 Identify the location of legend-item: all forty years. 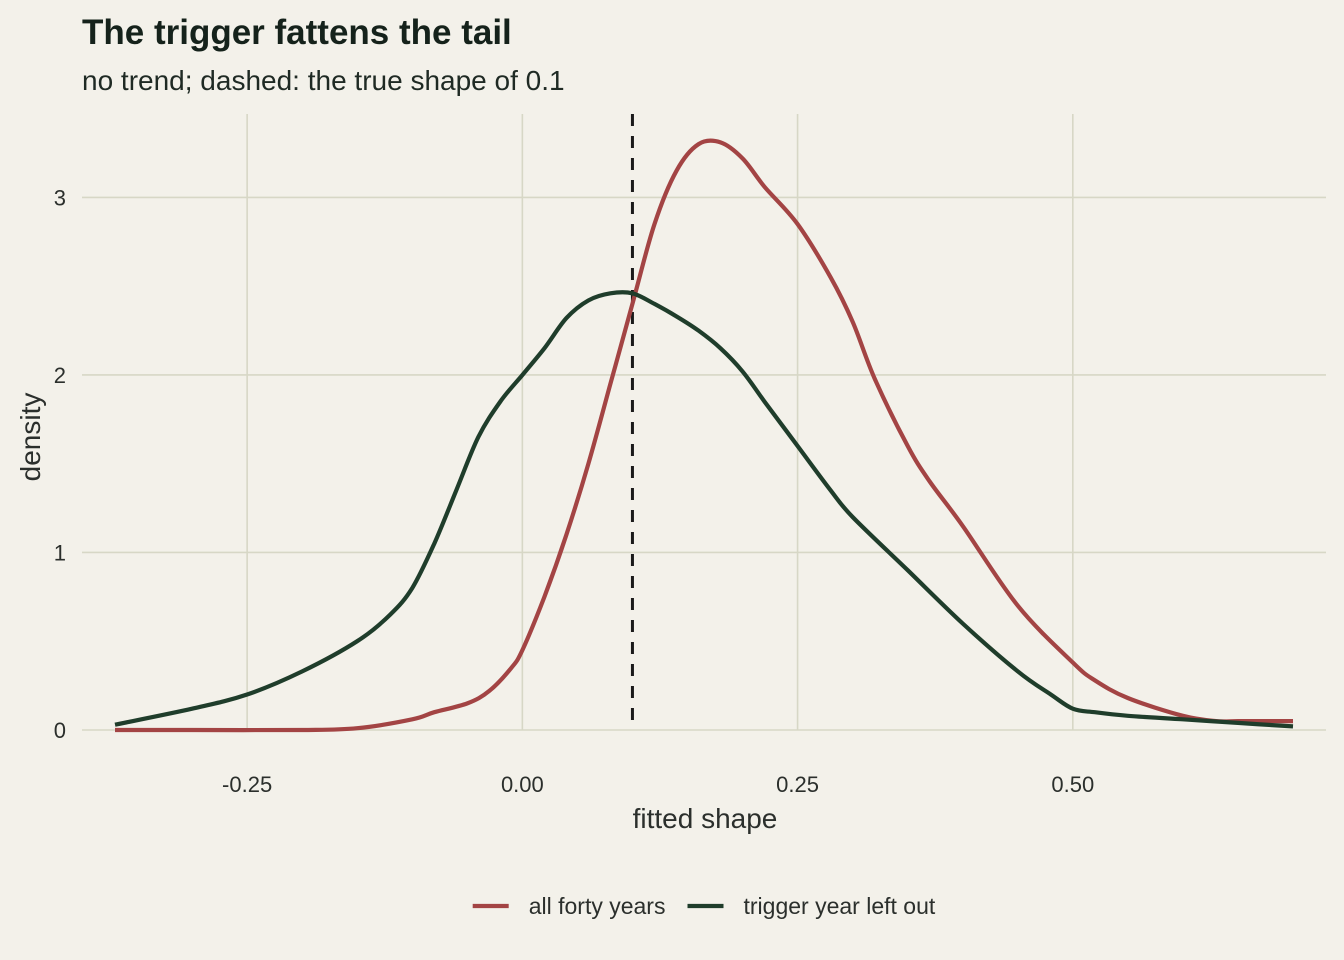
(569, 906).